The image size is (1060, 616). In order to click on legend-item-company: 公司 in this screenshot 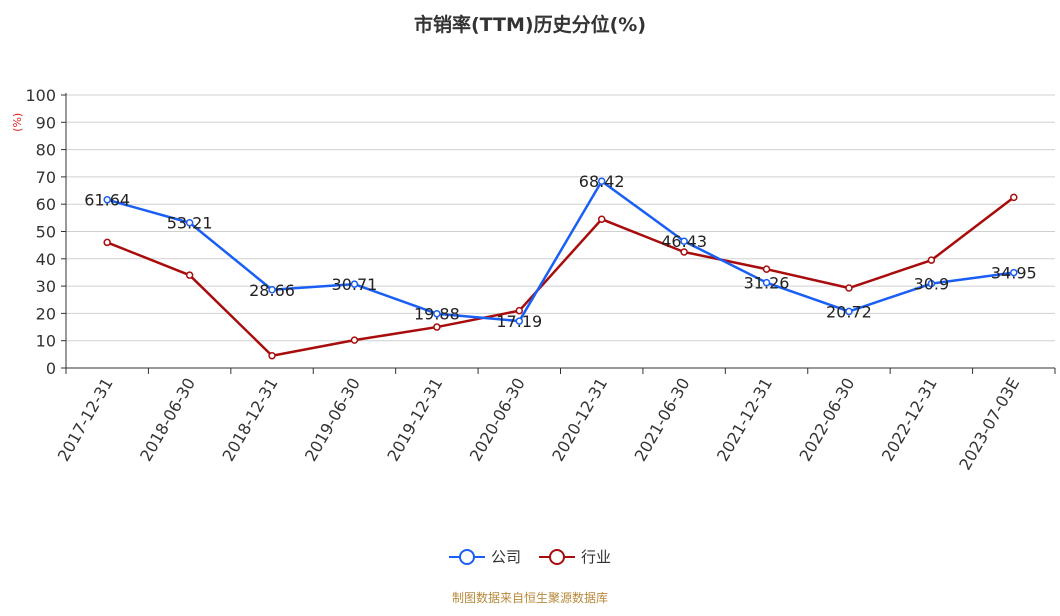, I will do `click(484, 556)`.